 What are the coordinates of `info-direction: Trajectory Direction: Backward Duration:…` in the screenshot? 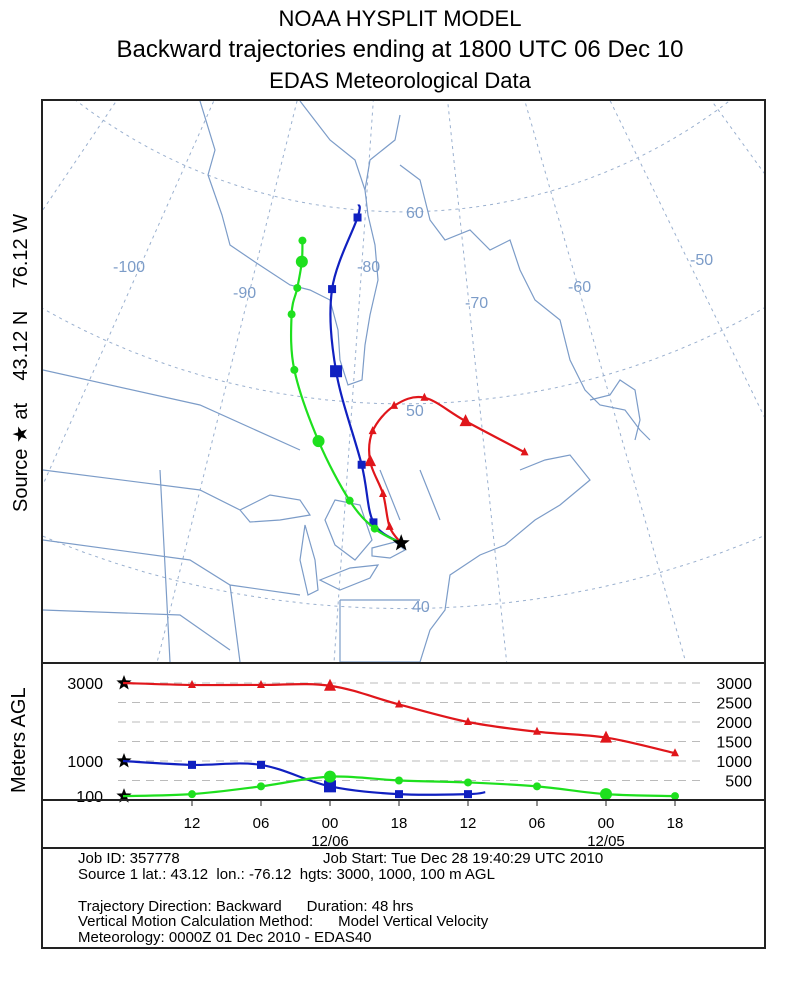 It's located at (246, 906).